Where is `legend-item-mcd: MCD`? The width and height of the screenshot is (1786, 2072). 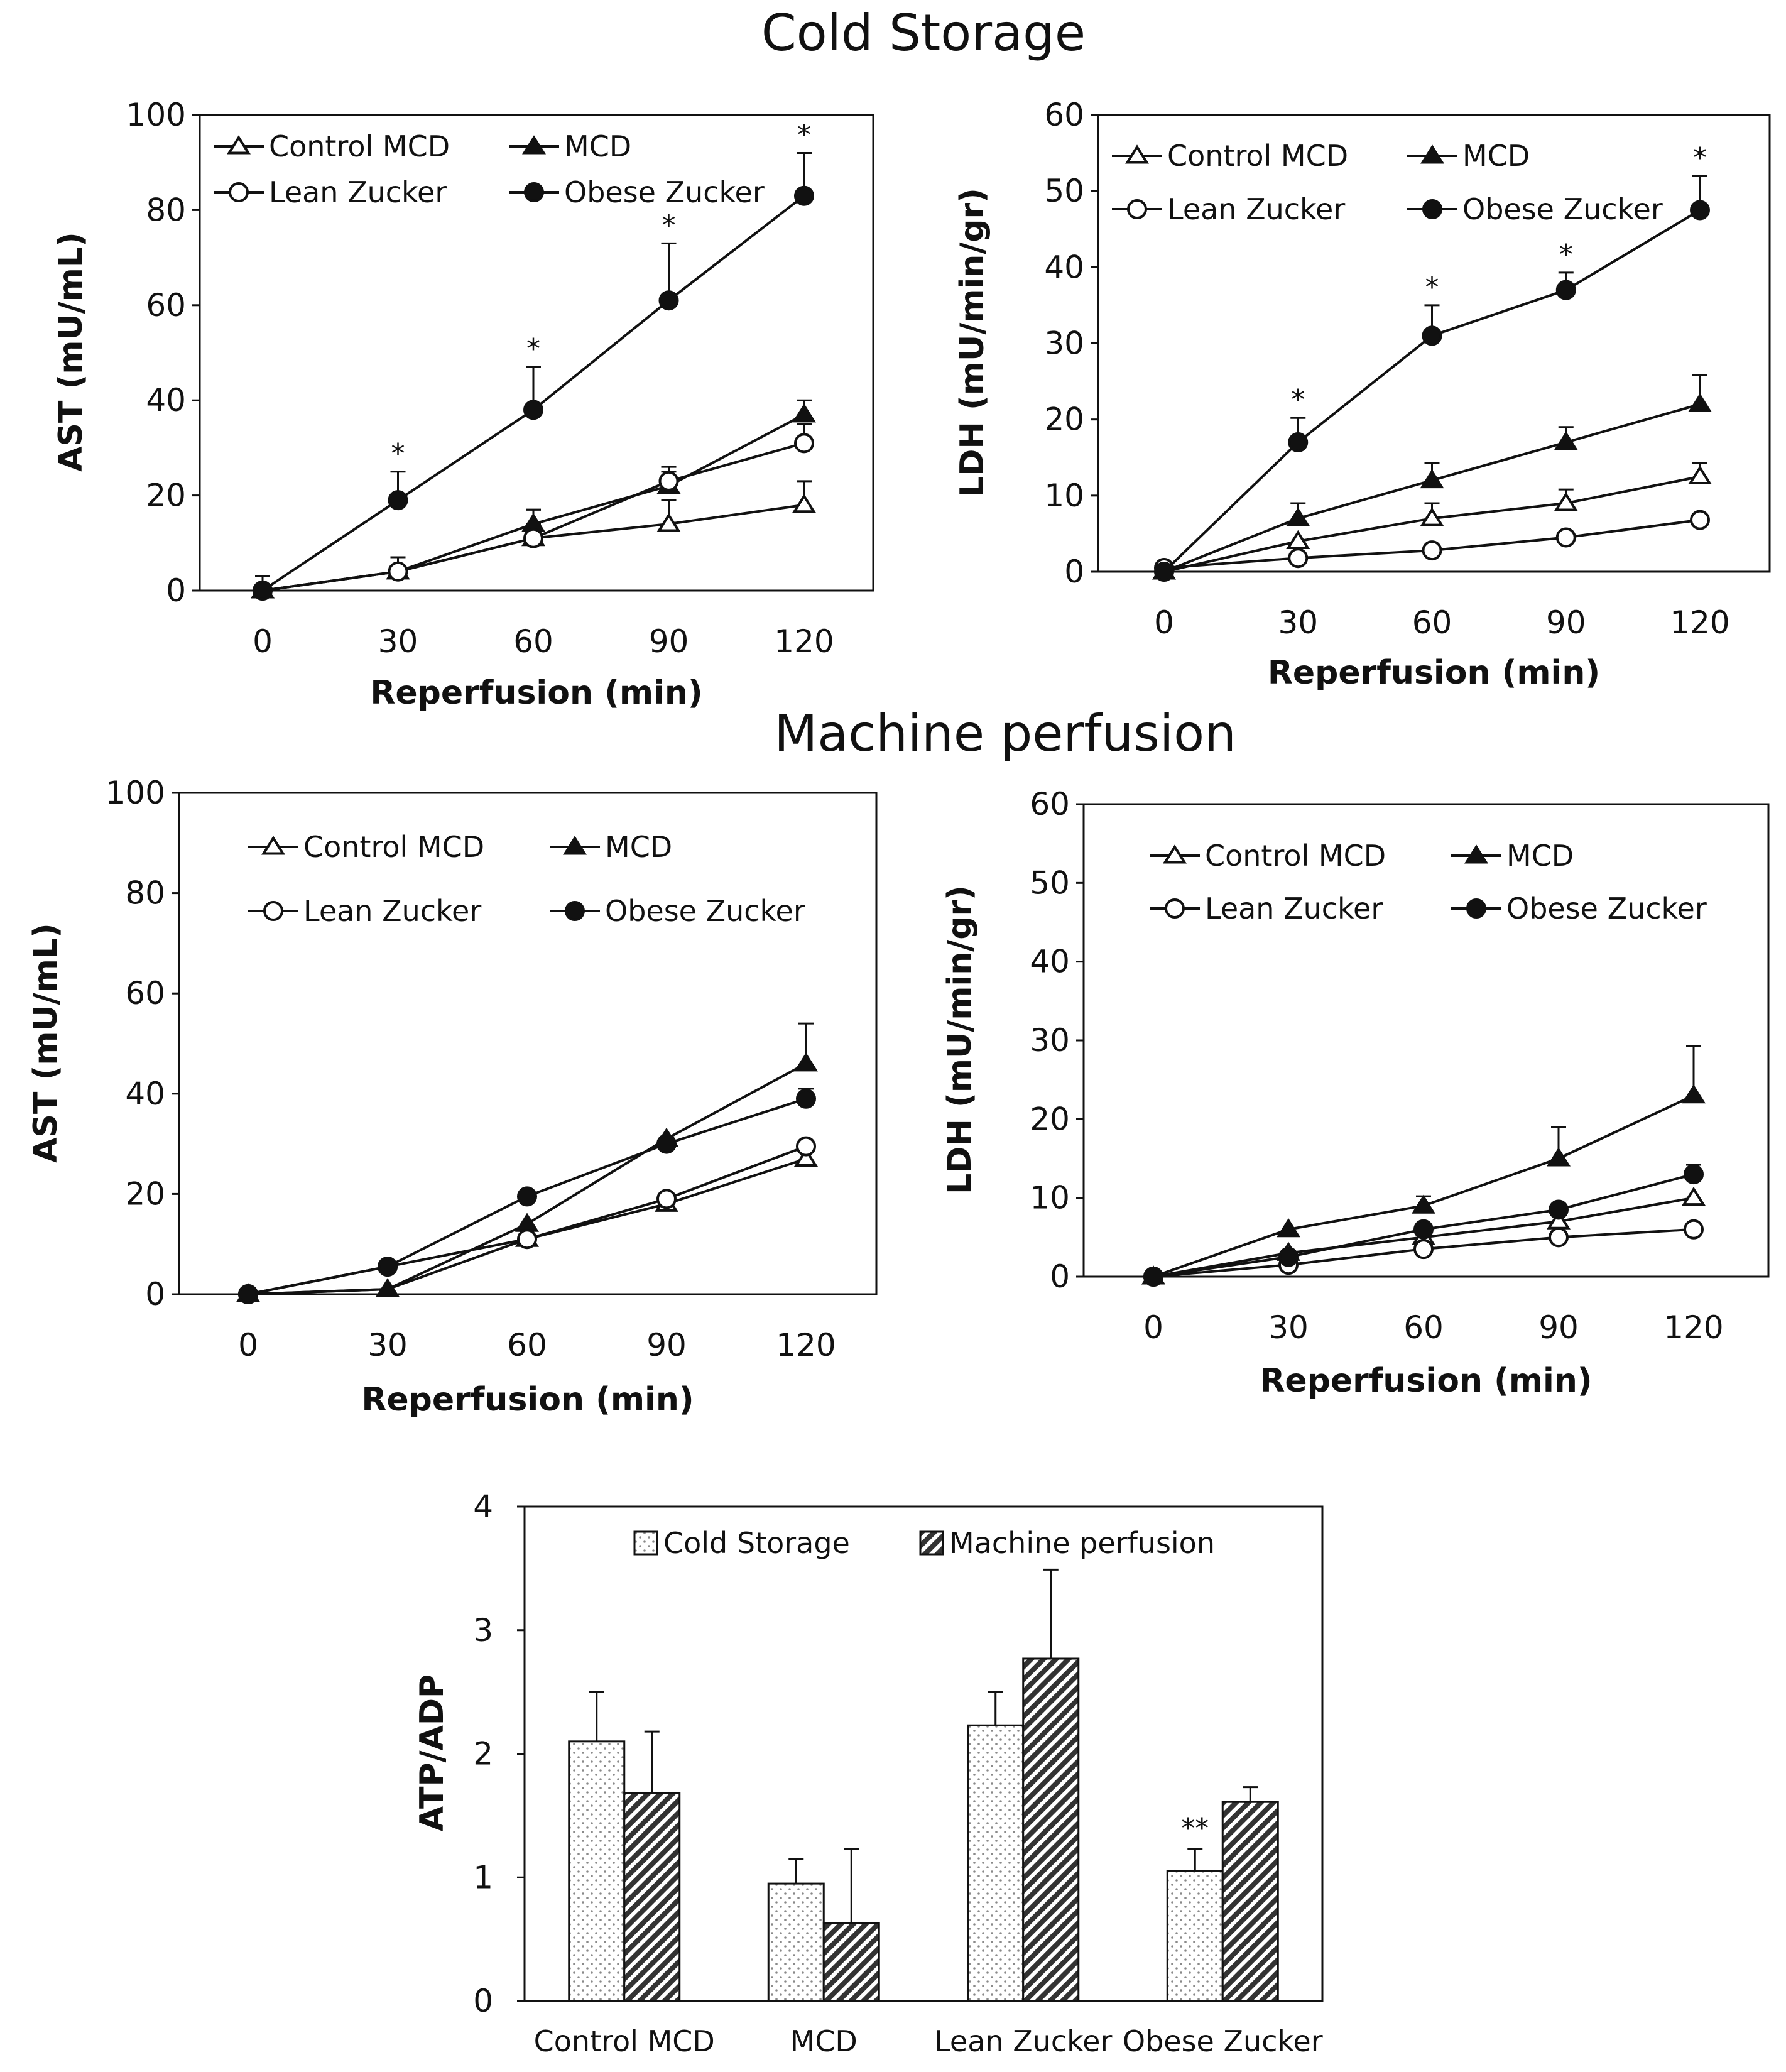
legend-item-mcd: MCD is located at coordinates (611, 847).